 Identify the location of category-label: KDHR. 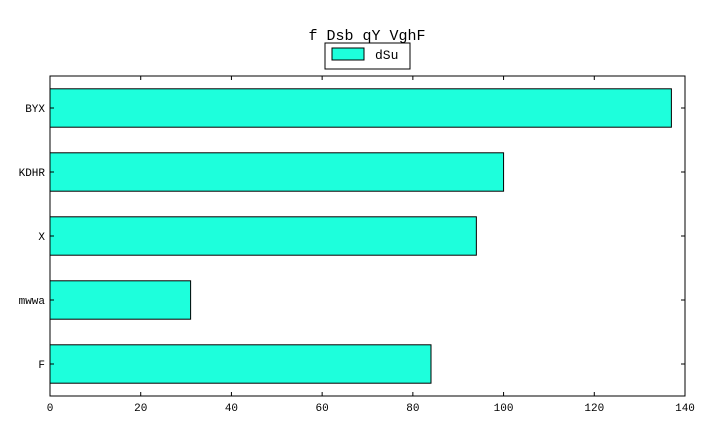
(32, 174).